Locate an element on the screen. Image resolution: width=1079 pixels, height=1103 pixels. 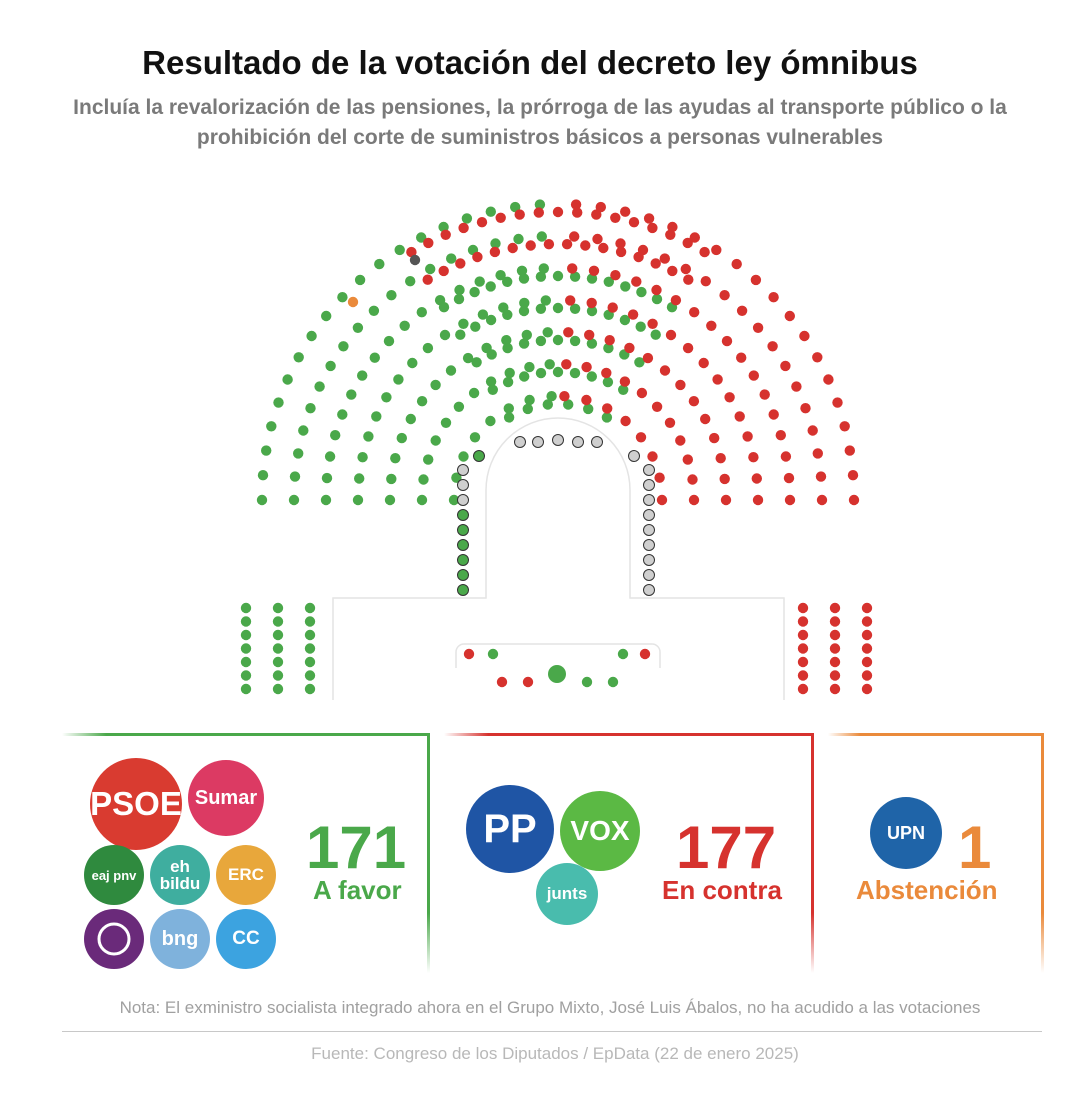
hemicycle-floor-outline is located at coordinates (558, 558).